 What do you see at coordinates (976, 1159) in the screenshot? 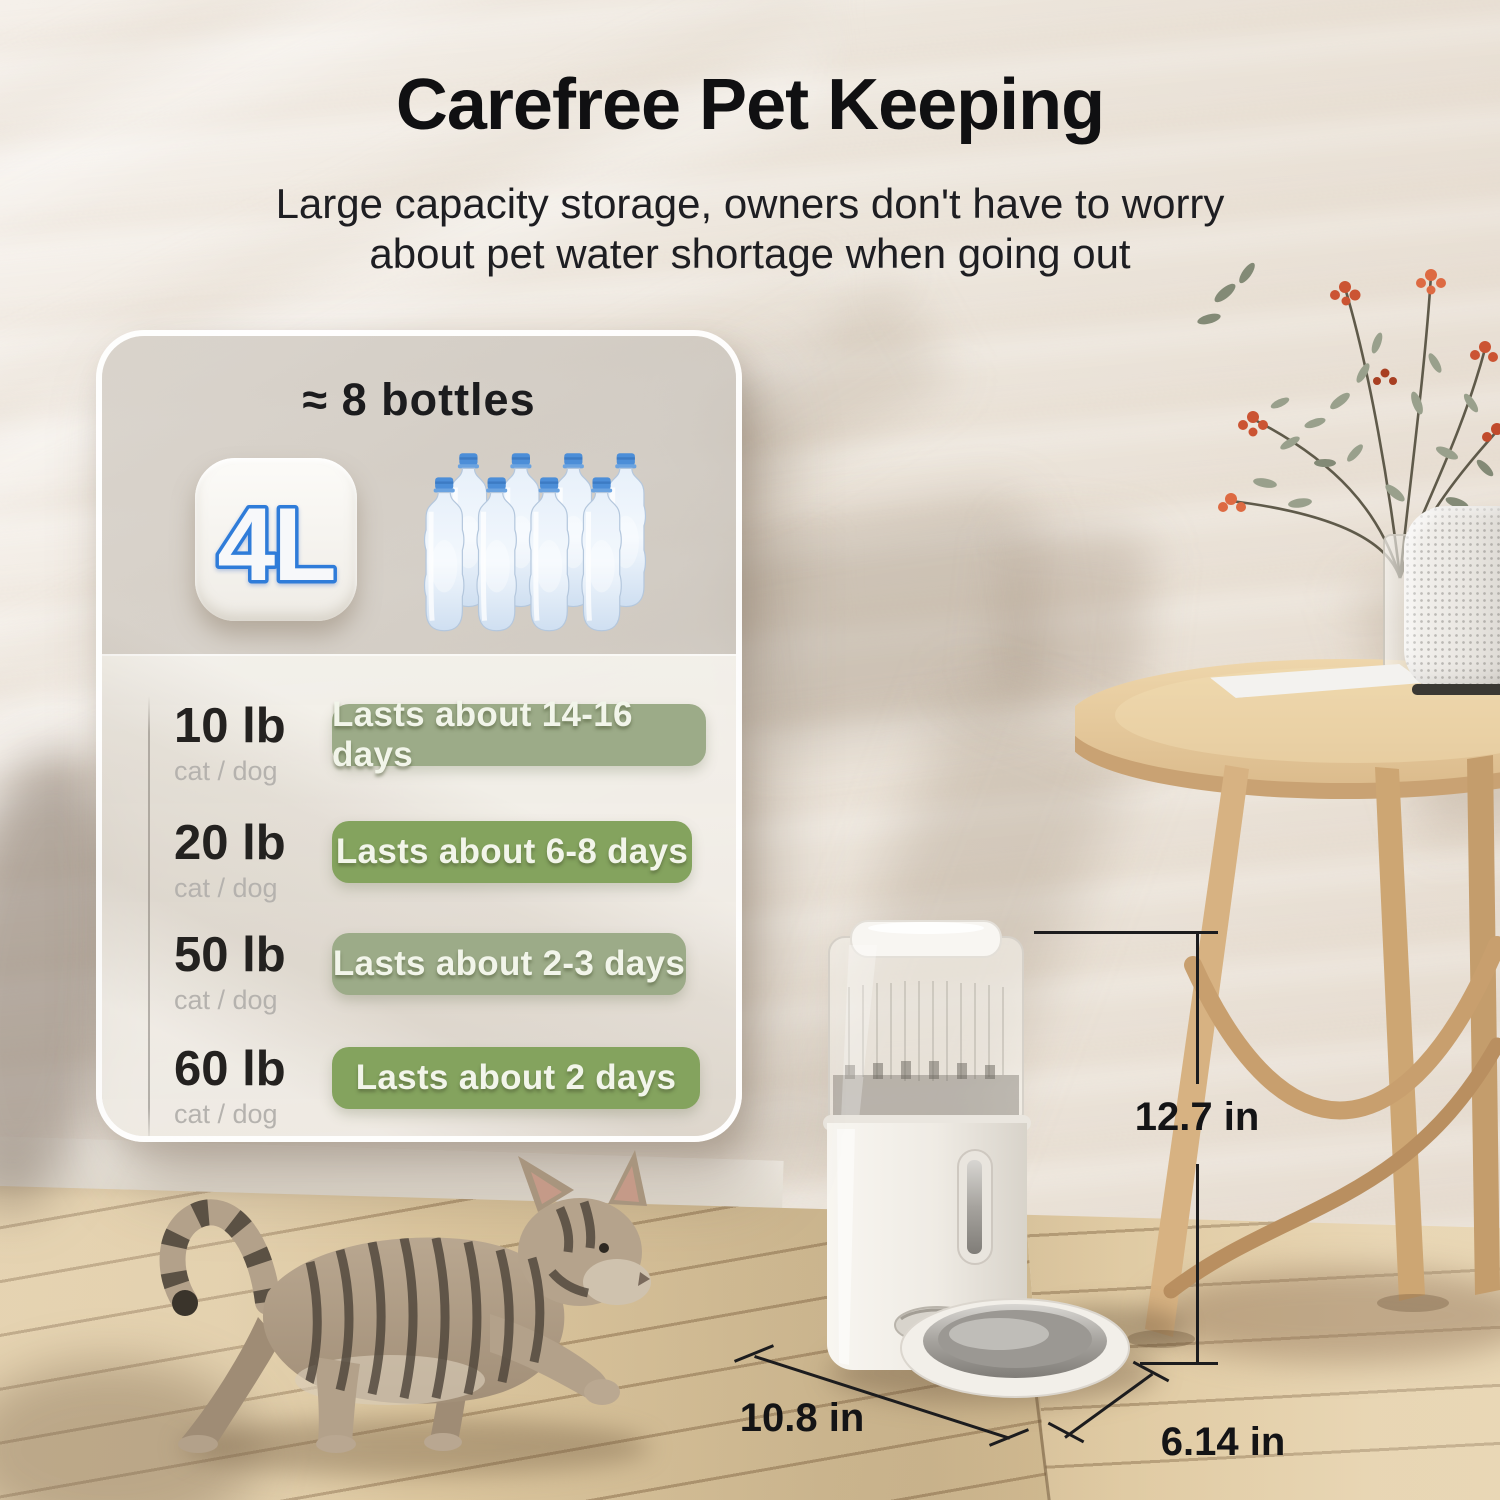
I see `water-dispenser-illustration` at bounding box center [976, 1159].